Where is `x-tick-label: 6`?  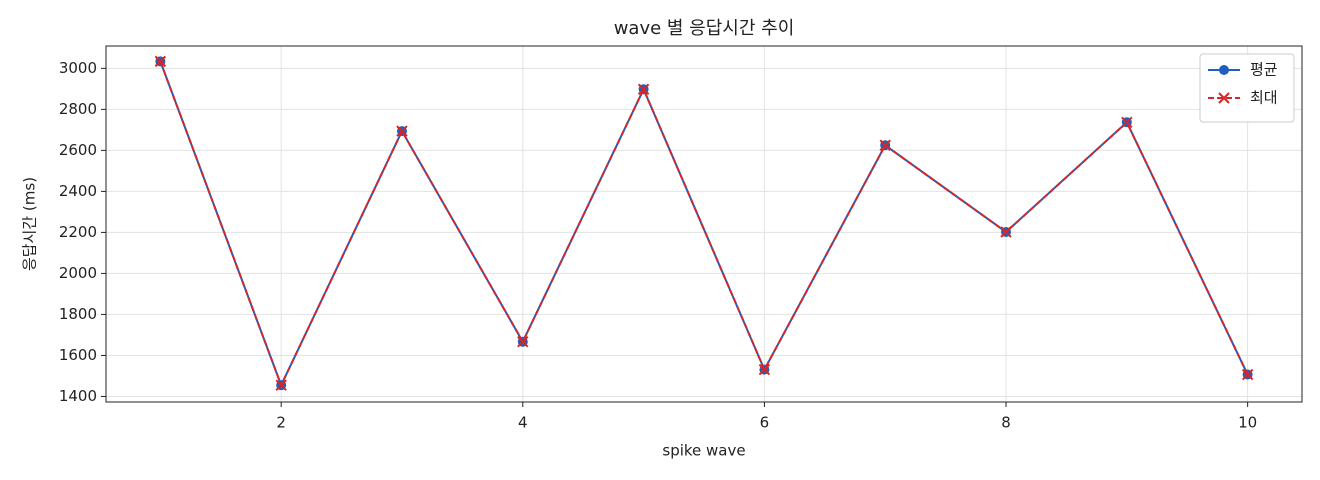 x-tick-label: 6 is located at coordinates (765, 423).